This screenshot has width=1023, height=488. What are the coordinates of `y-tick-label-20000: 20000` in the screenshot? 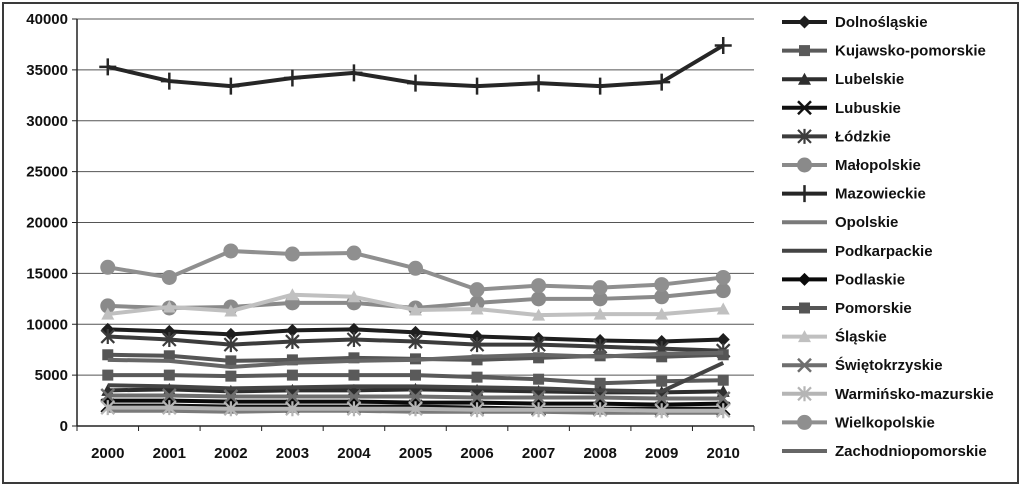 It's located at (47, 223).